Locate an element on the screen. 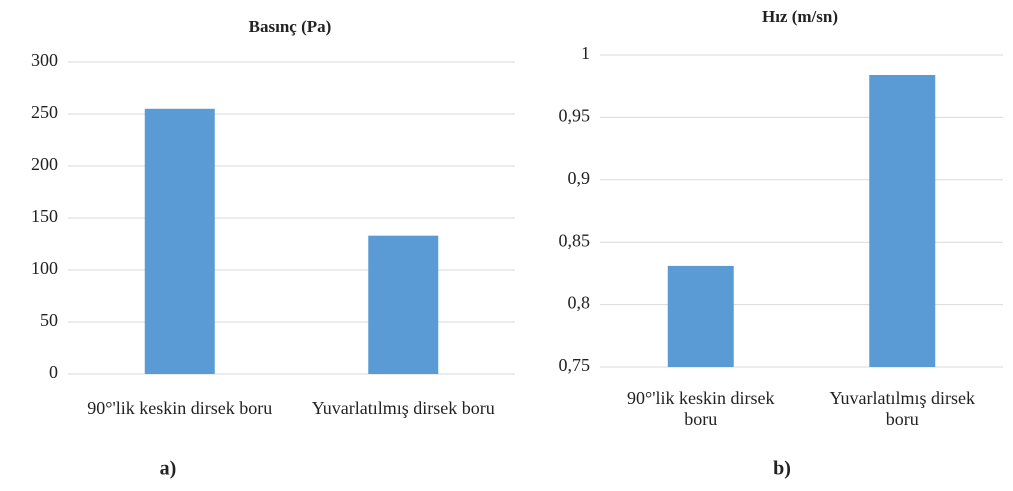 The image size is (1013, 491). y-tick-label: 0,85 is located at coordinates (575, 240).